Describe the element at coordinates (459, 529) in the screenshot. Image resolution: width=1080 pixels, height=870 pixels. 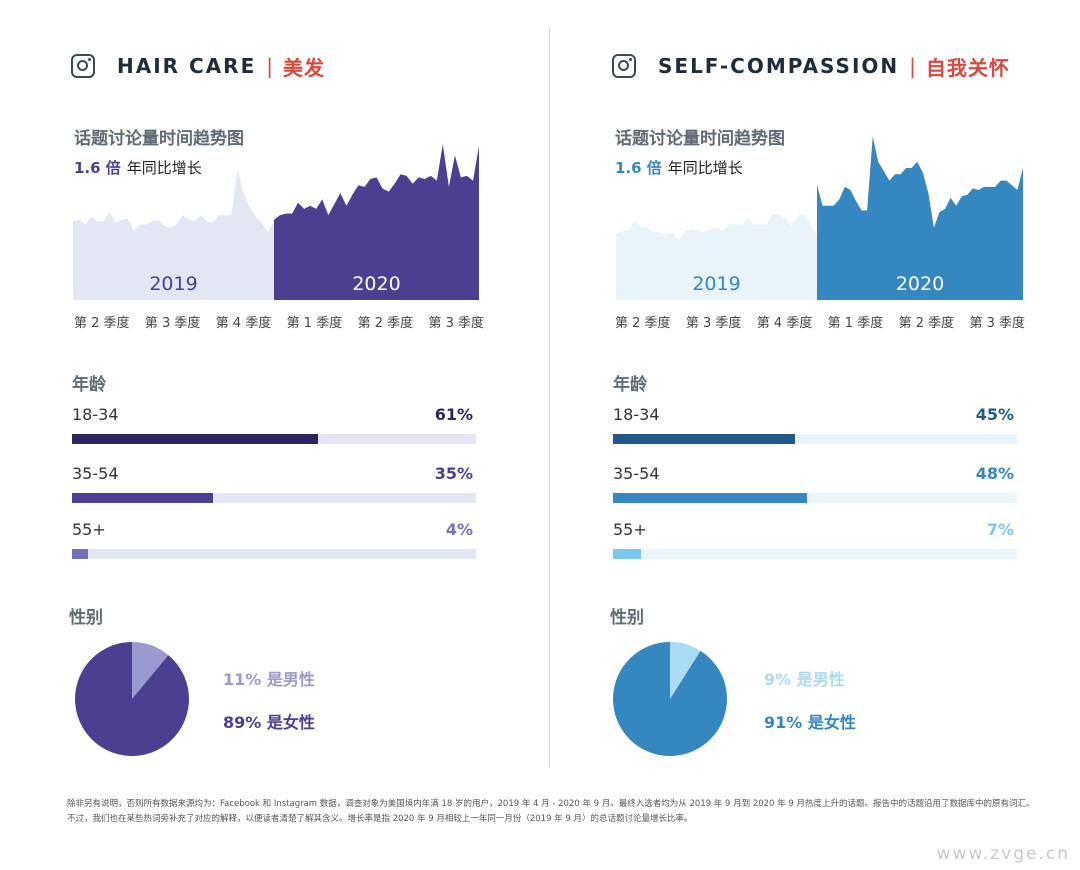
I see `age-group-percent: 4%` at that location.